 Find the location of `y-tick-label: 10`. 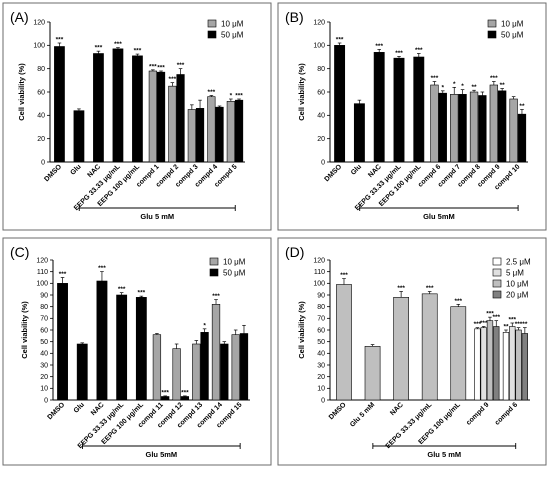

y-tick-label: 10 is located at coordinates (44, 389).